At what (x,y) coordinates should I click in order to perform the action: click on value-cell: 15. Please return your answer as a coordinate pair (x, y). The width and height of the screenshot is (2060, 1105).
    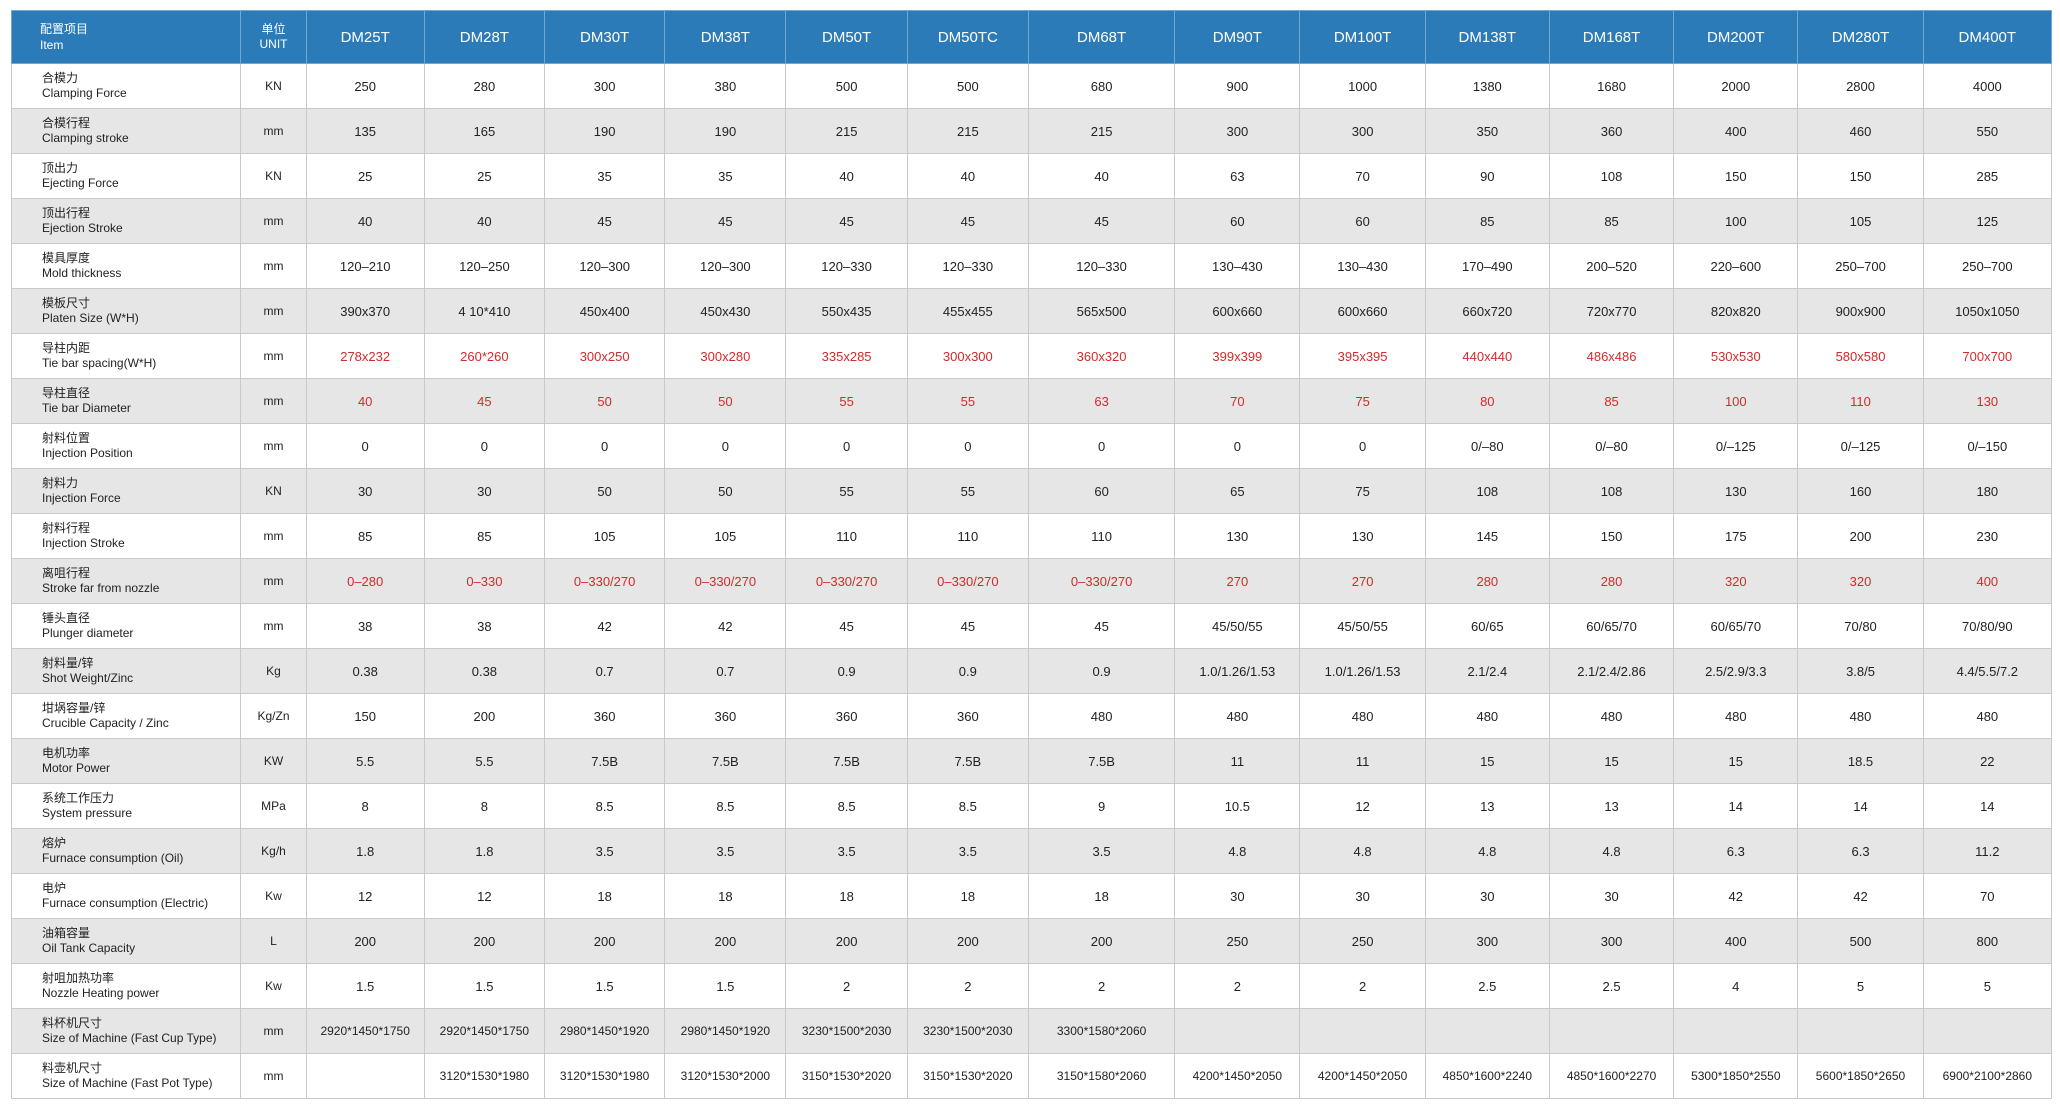
    Looking at the image, I should click on (1736, 761).